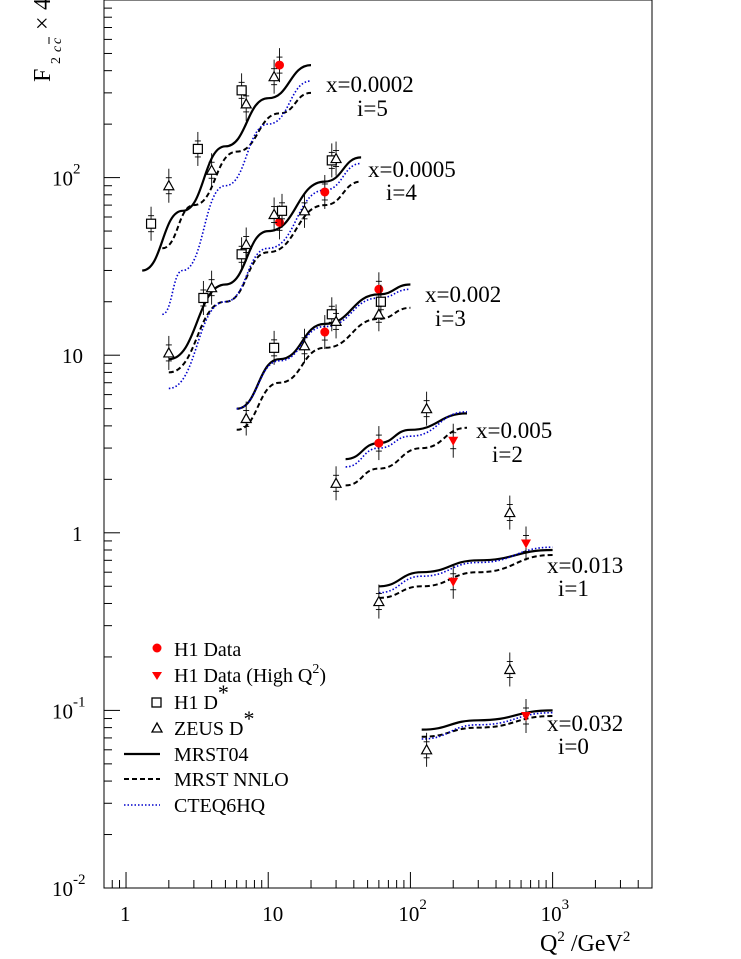 The height and width of the screenshot is (959, 741). Describe the element at coordinates (56, 60) in the screenshot. I see `y-axis-title-sub: 2` at that location.